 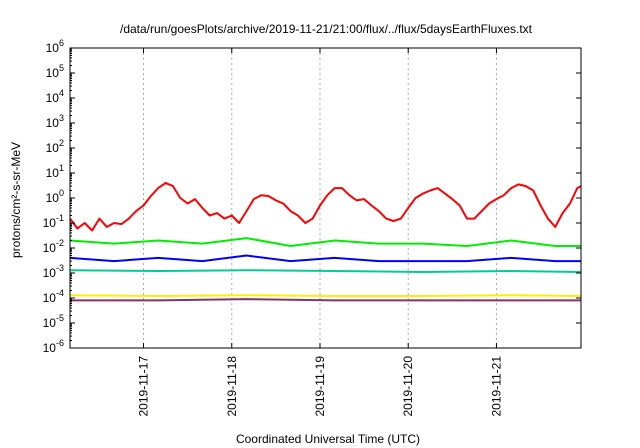 I want to click on y-tick-label: 10⁻⁶, so click(x=53, y=346).